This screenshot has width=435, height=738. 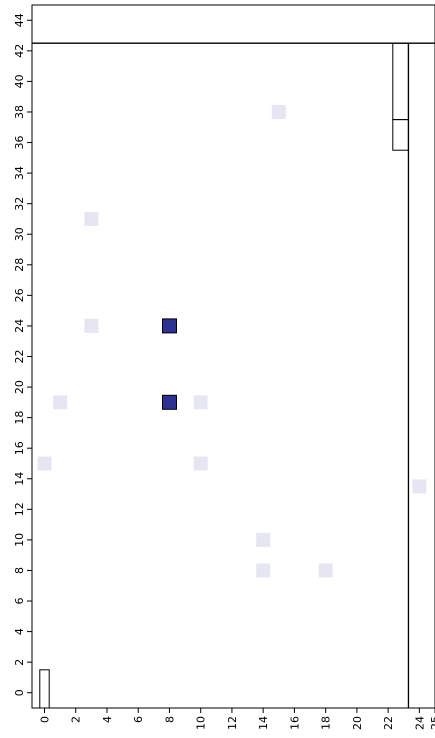 I want to click on x-tick-label: 4, so click(x=107, y=719).